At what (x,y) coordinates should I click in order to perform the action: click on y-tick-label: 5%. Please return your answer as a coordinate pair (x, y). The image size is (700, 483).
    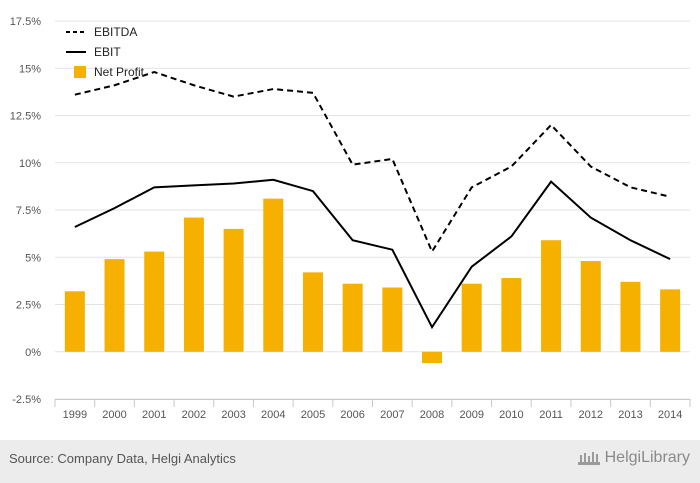
    Looking at the image, I should click on (33, 258).